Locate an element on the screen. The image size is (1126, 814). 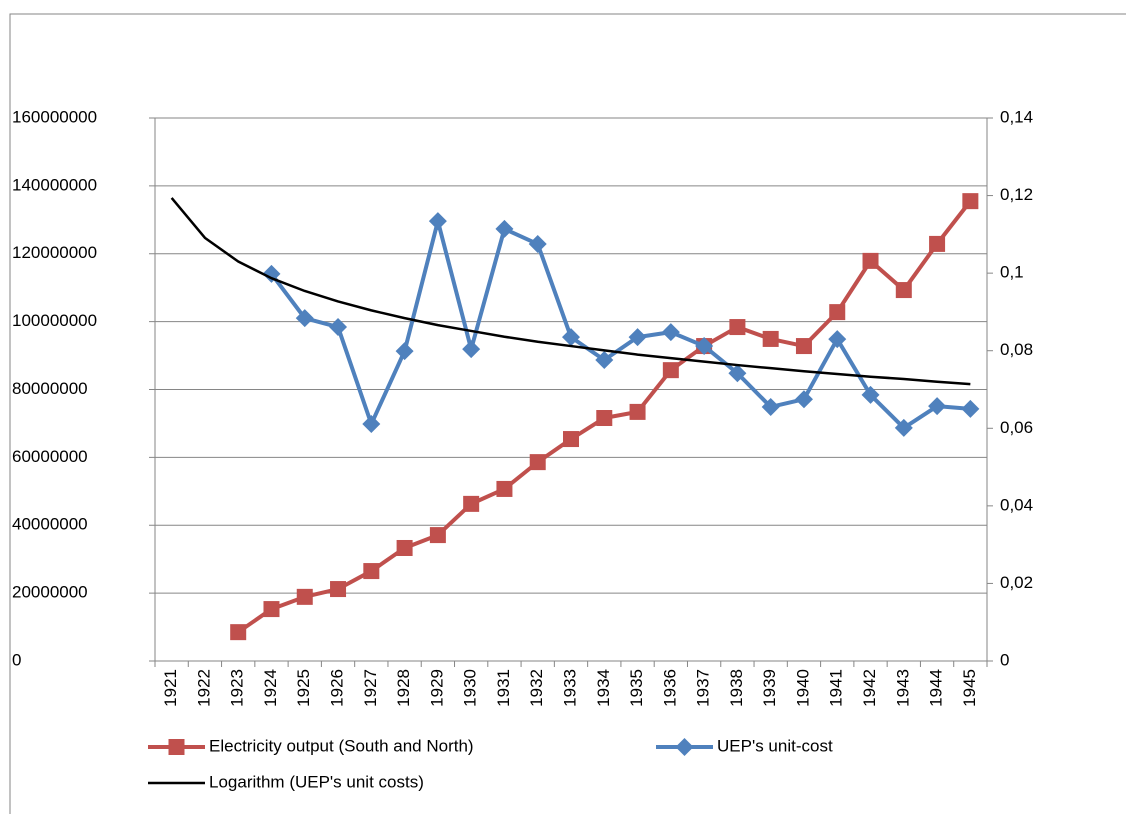
x-tick-label: 1938 is located at coordinates (736, 688).